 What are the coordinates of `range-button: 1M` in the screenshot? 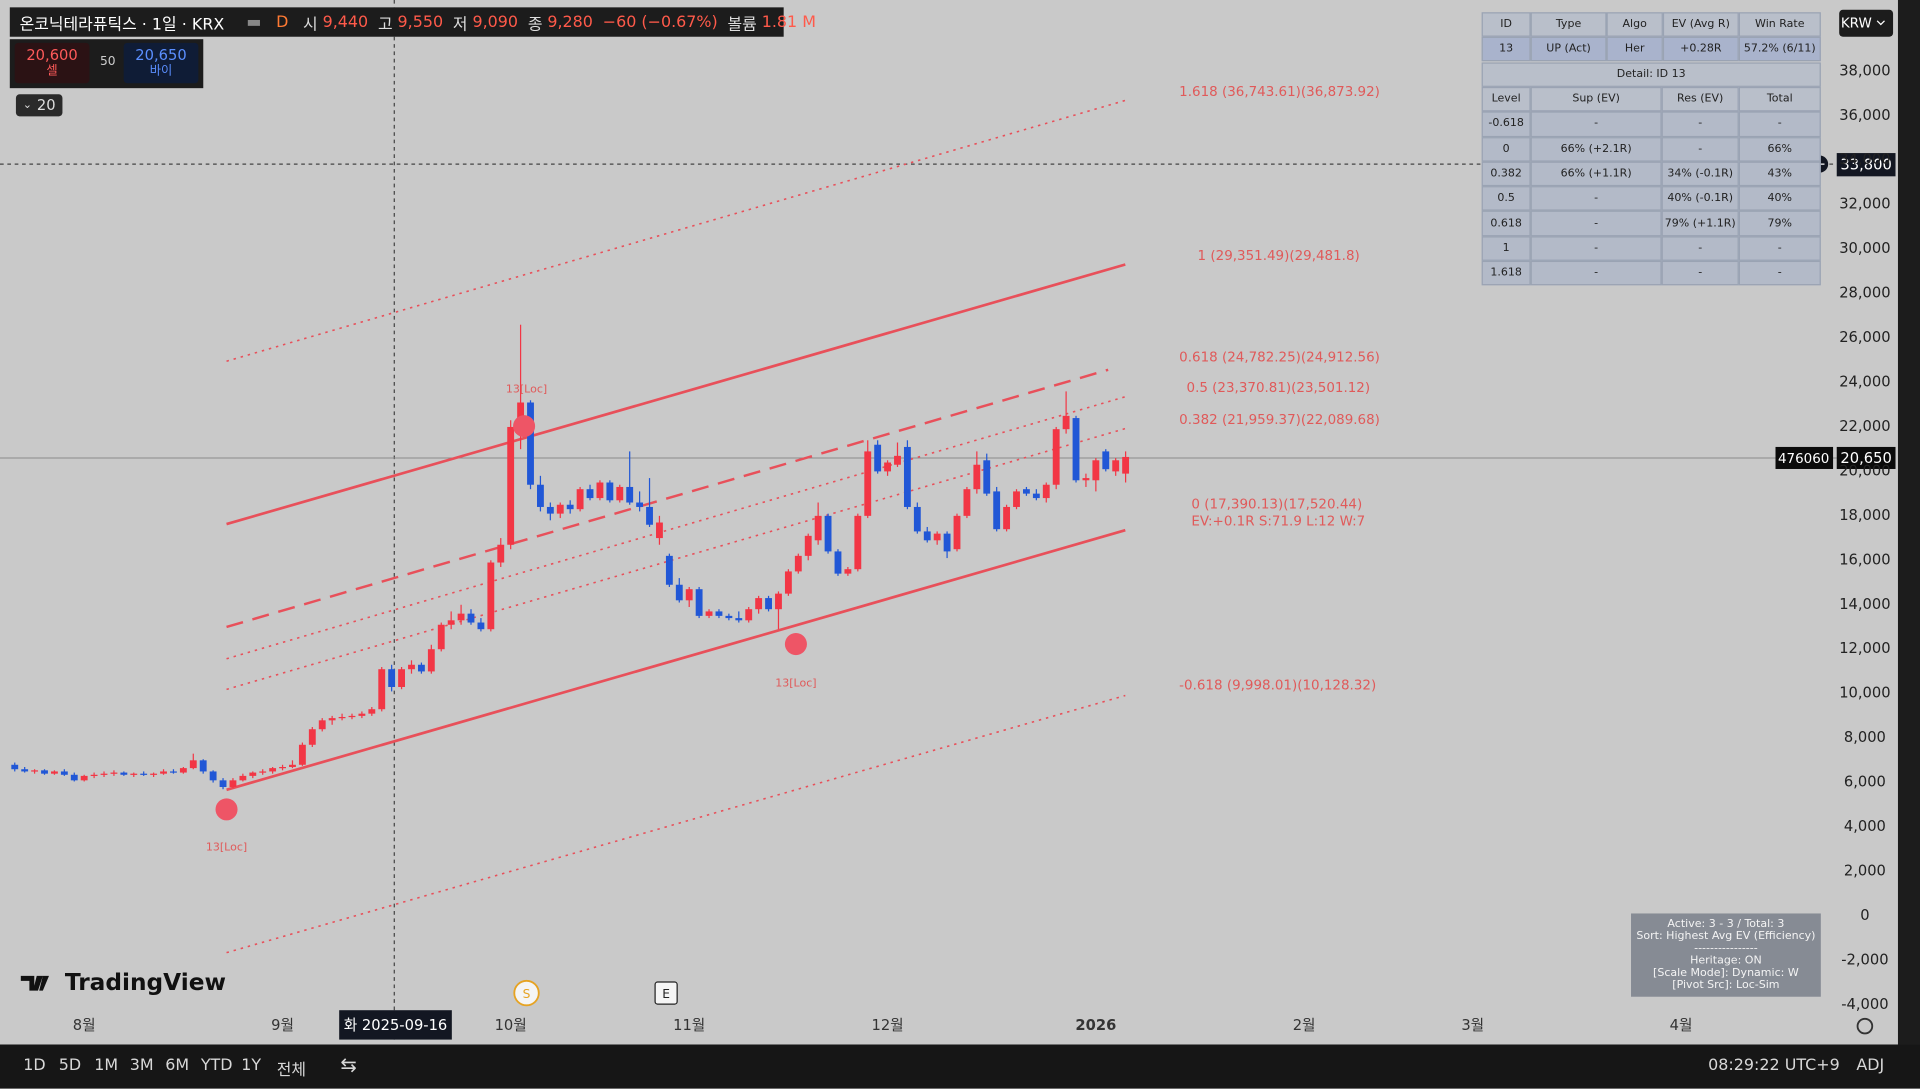 It's located at (106, 1066).